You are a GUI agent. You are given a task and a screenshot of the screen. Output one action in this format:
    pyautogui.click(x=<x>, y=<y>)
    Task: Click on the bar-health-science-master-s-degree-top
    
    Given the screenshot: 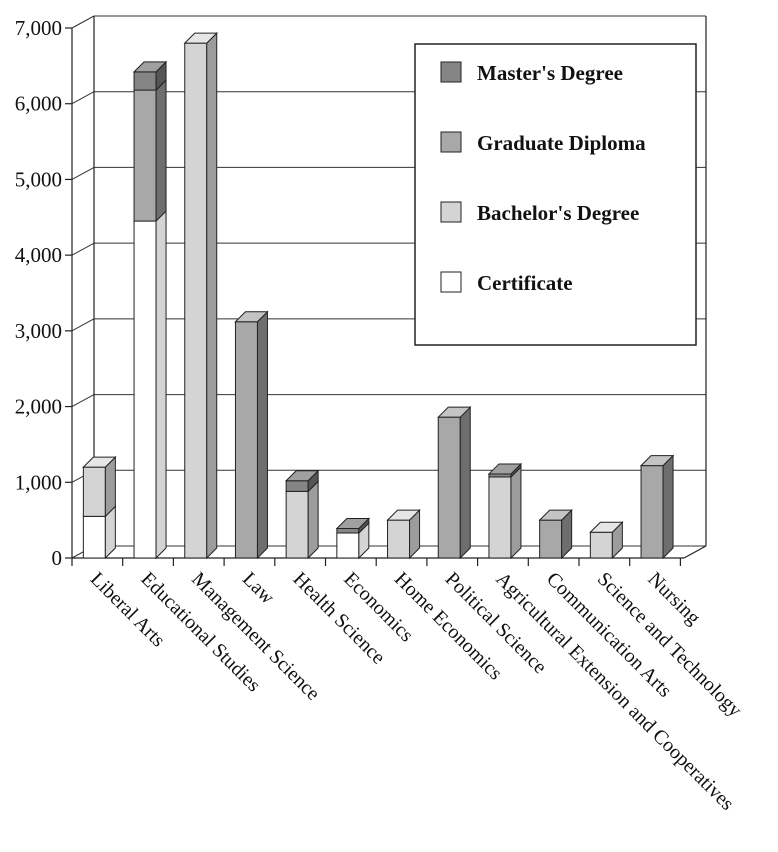 What is the action you would take?
    pyautogui.click(x=302, y=476)
    